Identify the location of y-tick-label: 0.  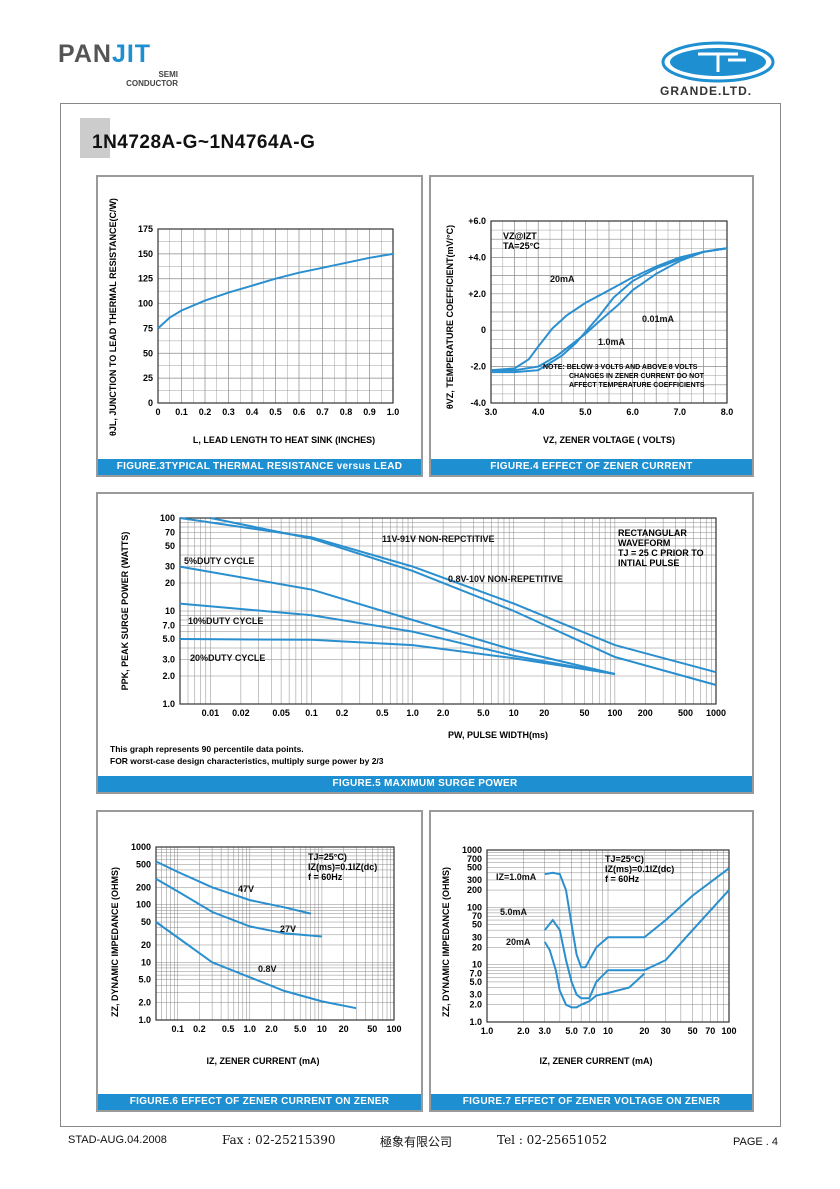
(150, 403).